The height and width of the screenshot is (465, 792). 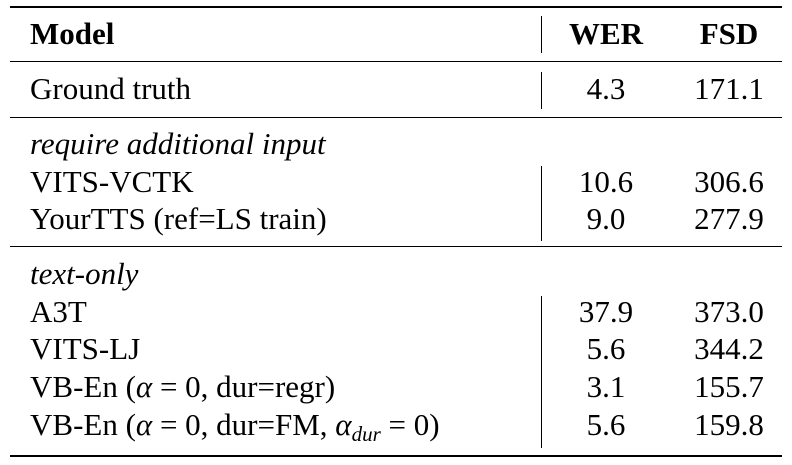 What do you see at coordinates (606, 88) in the screenshot?
I see `ground-truth-wer: 4.3` at bounding box center [606, 88].